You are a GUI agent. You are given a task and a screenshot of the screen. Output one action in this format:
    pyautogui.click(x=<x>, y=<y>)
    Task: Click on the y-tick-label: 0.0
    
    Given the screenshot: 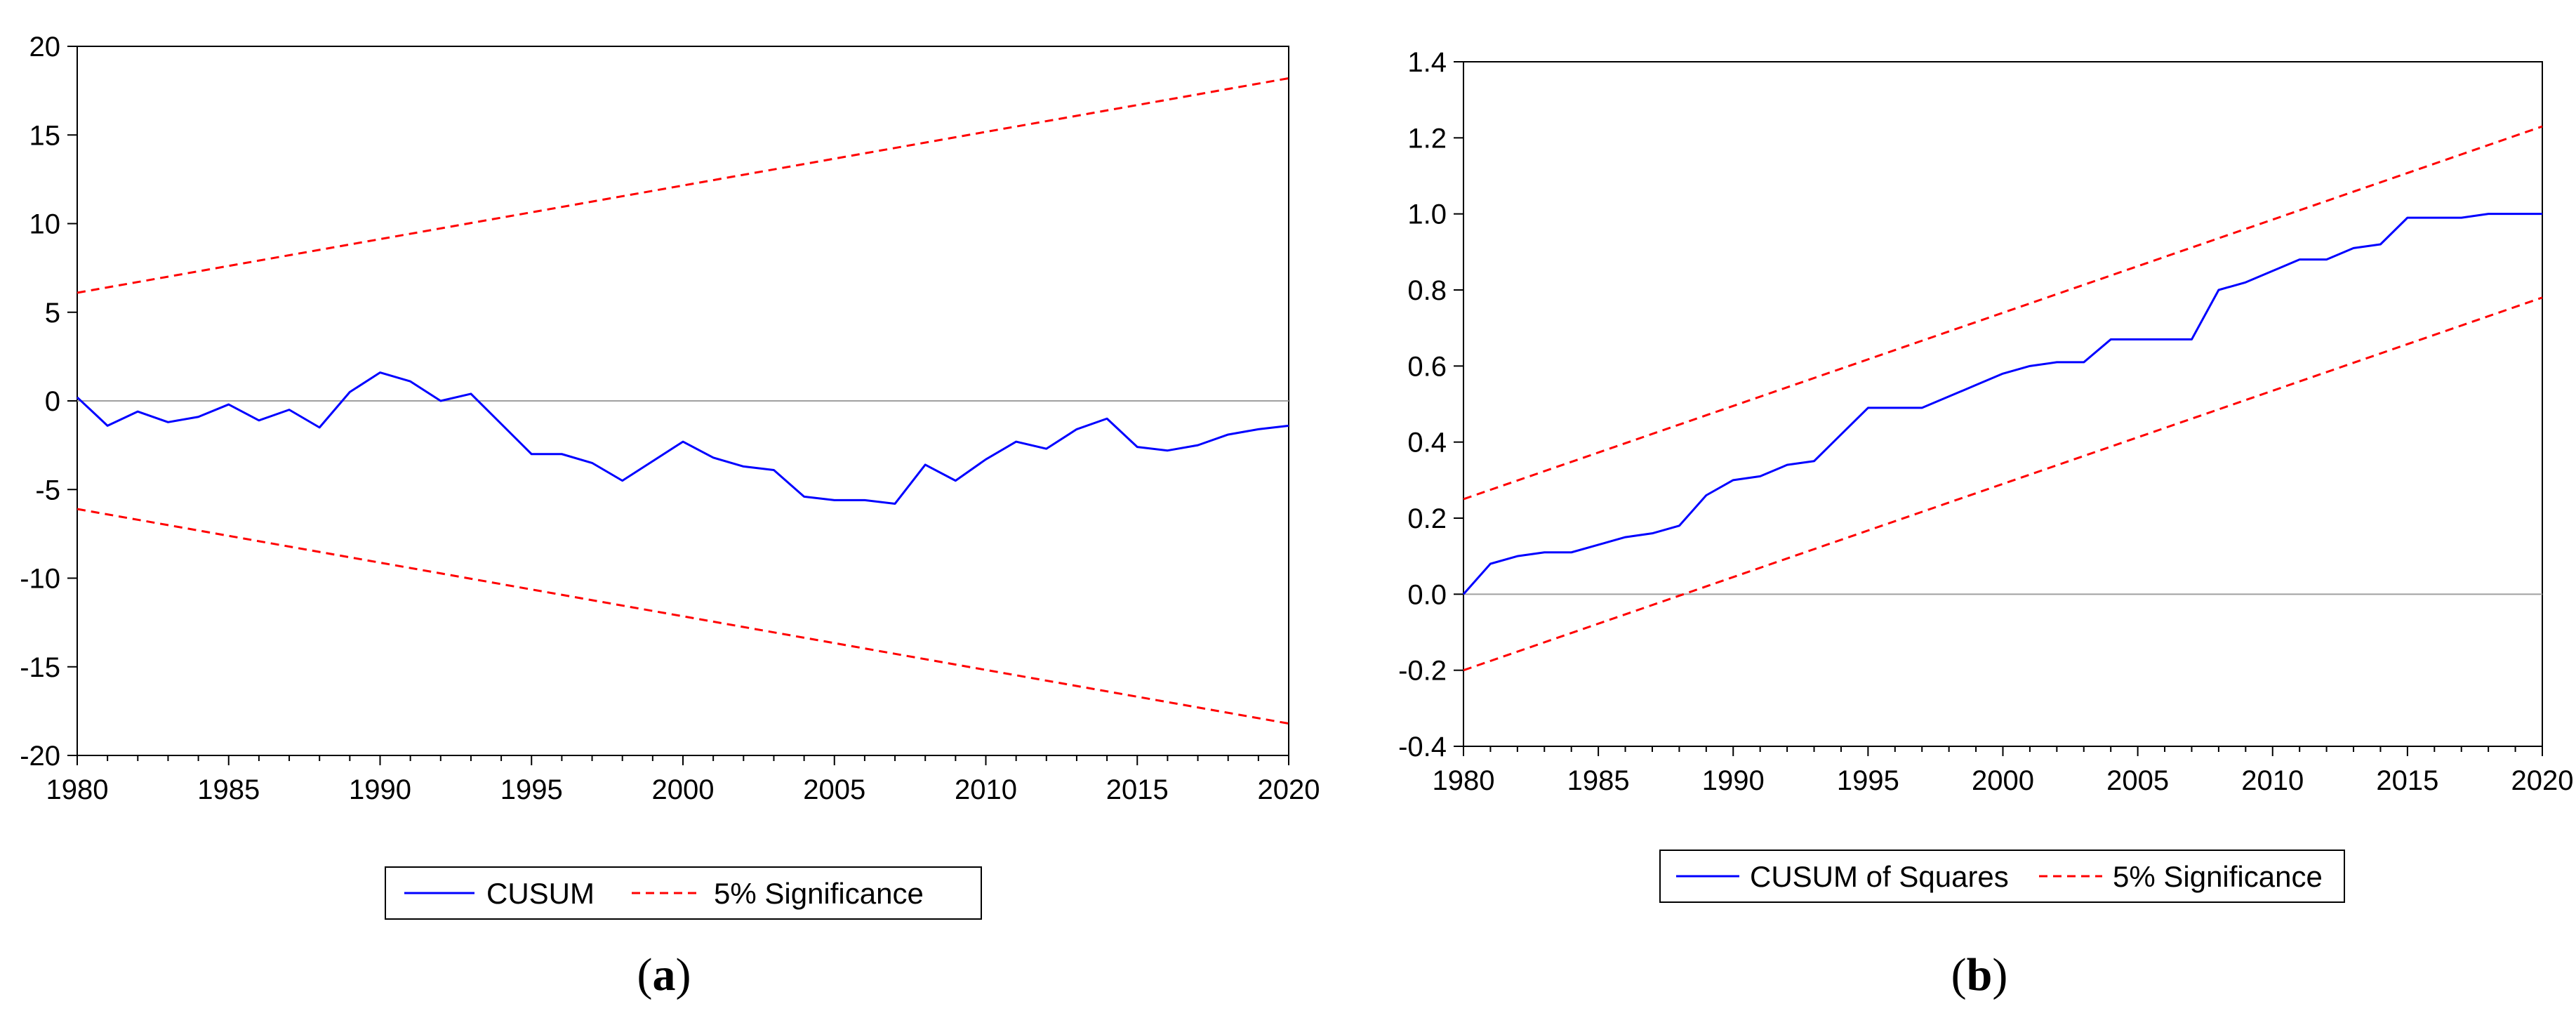 What is the action you would take?
    pyautogui.click(x=1427, y=594)
    